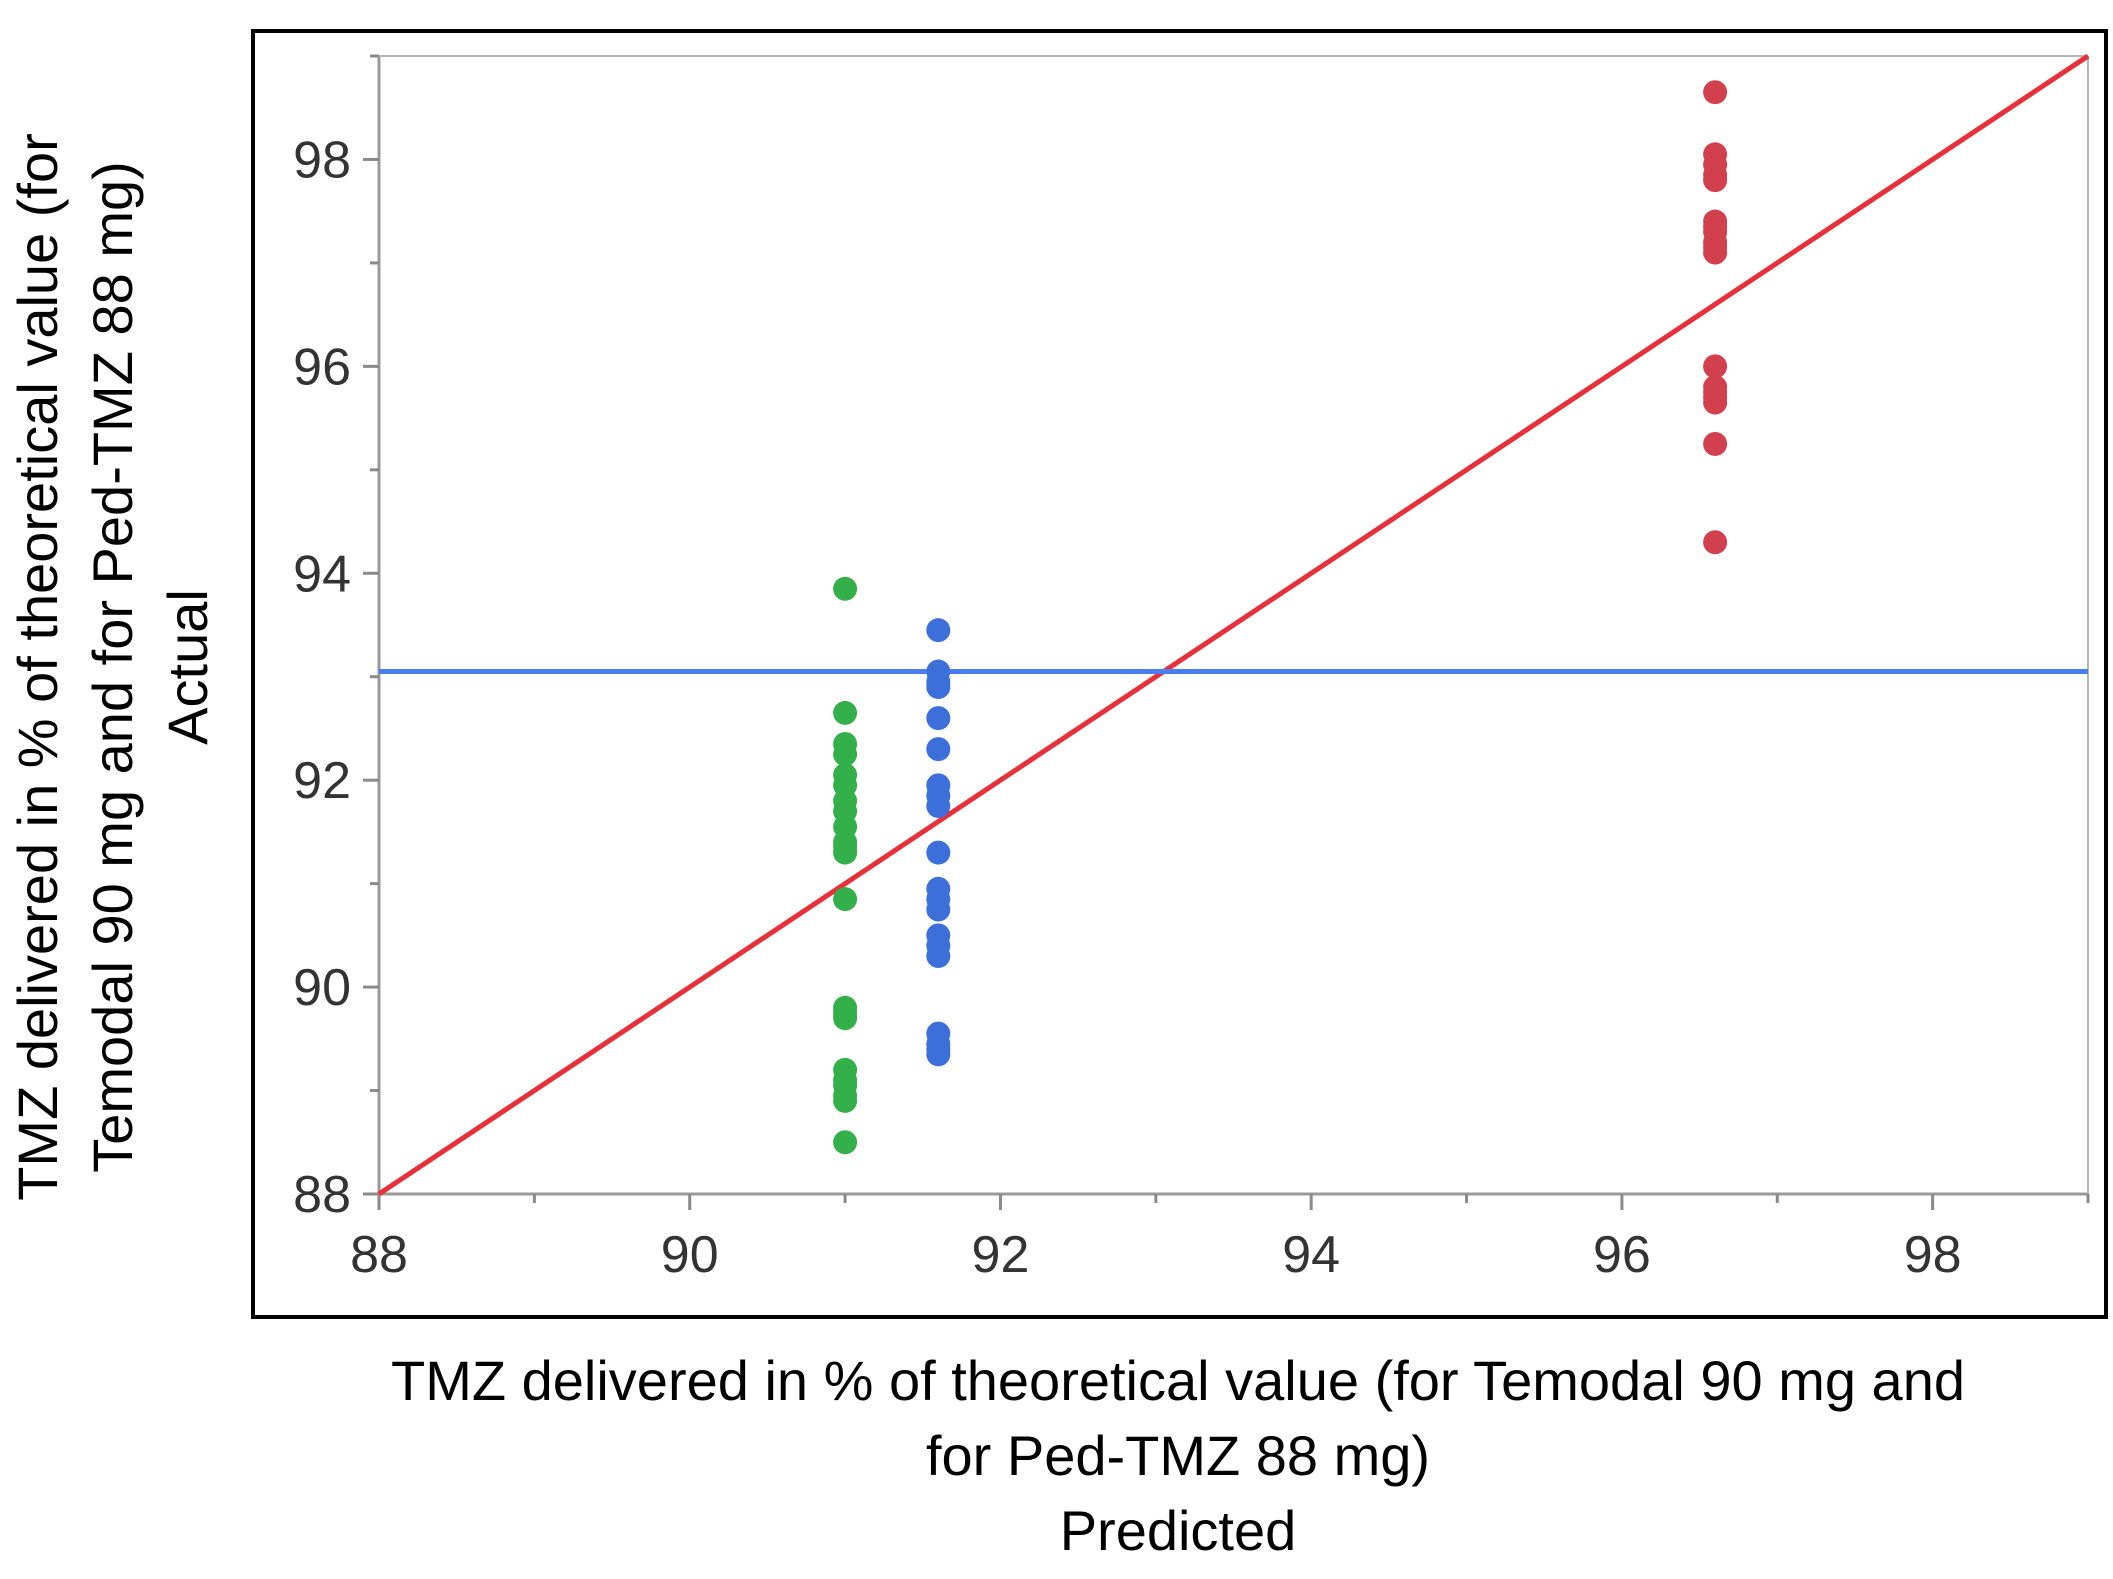  I want to click on x-tick-label: 90, so click(690, 1255).